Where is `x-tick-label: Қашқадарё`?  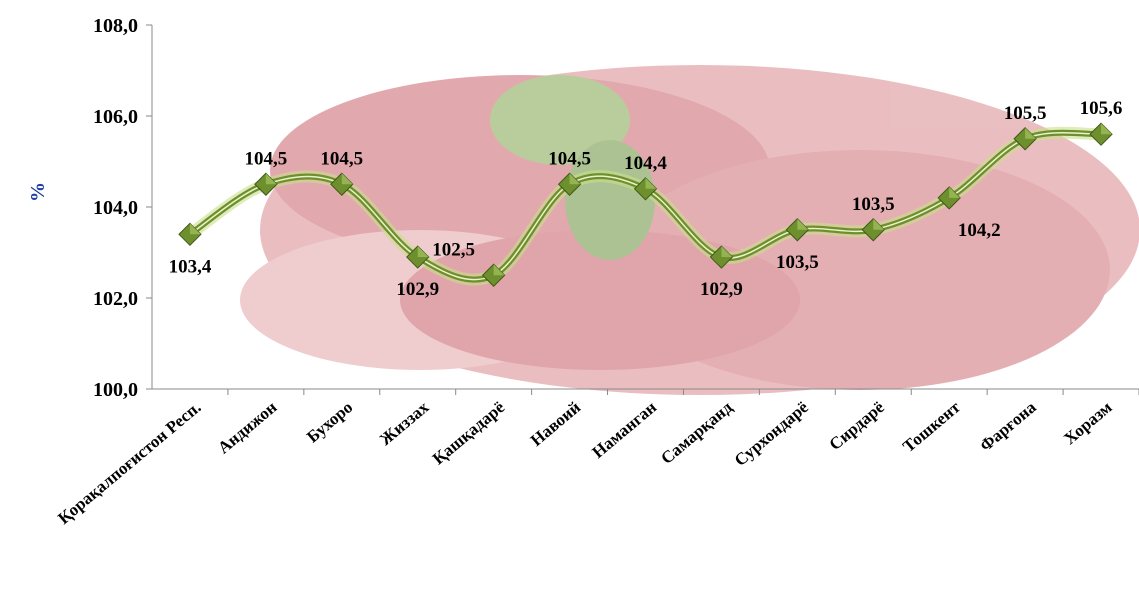
x-tick-label: Қашқадарё is located at coordinates (469, 432).